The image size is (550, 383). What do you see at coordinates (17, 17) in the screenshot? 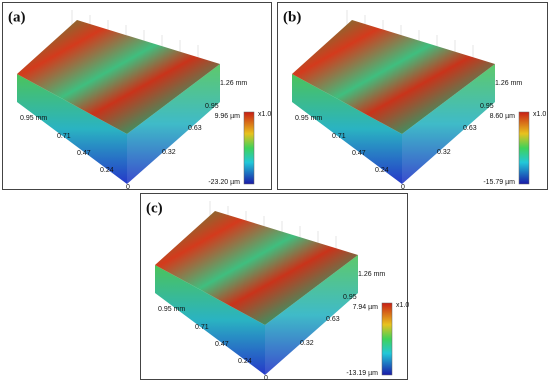
I see `panel-label: (a)` at bounding box center [17, 17].